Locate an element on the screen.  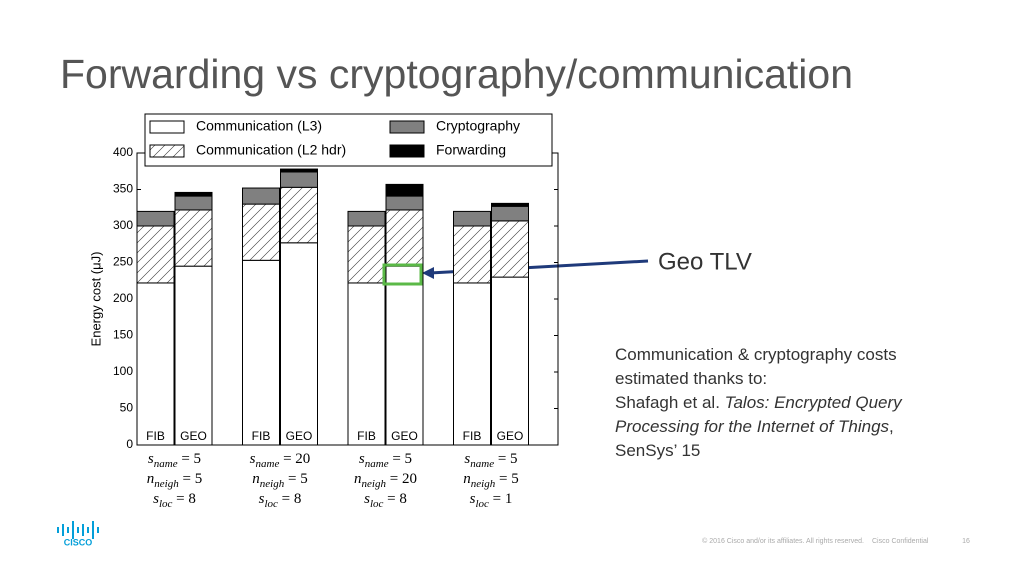
group-label: sloc = 1 is located at coordinates (491, 500).